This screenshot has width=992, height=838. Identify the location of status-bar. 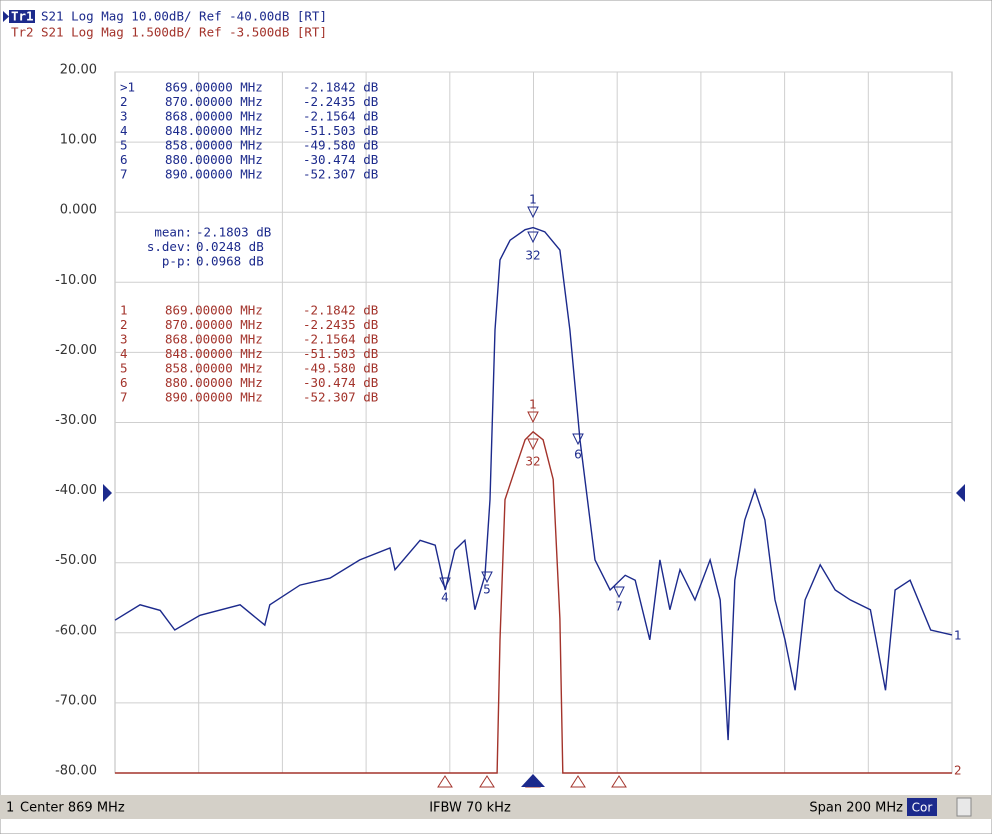
(496, 807).